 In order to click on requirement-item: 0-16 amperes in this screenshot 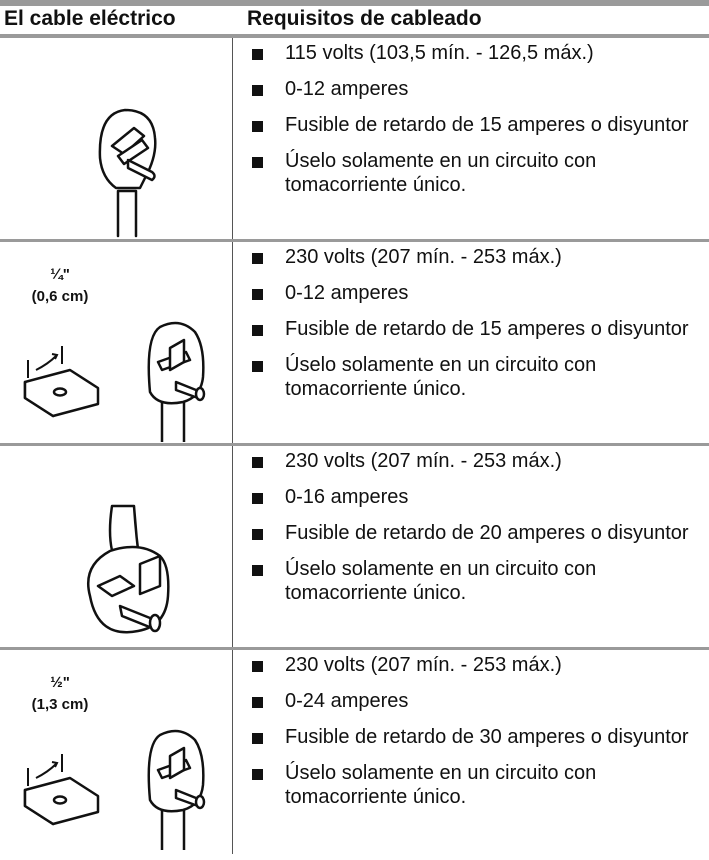, I will do `click(475, 497)`.